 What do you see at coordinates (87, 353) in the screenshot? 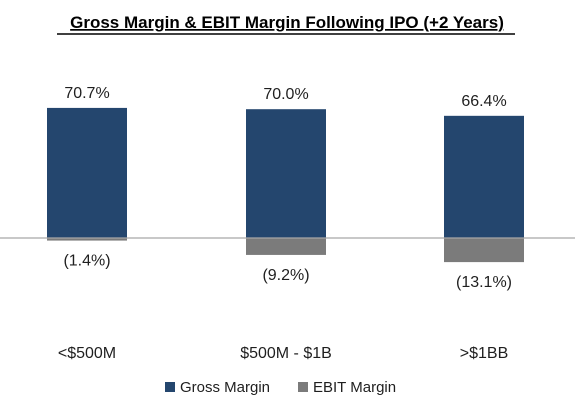
I see `category-label-1: <$500M` at bounding box center [87, 353].